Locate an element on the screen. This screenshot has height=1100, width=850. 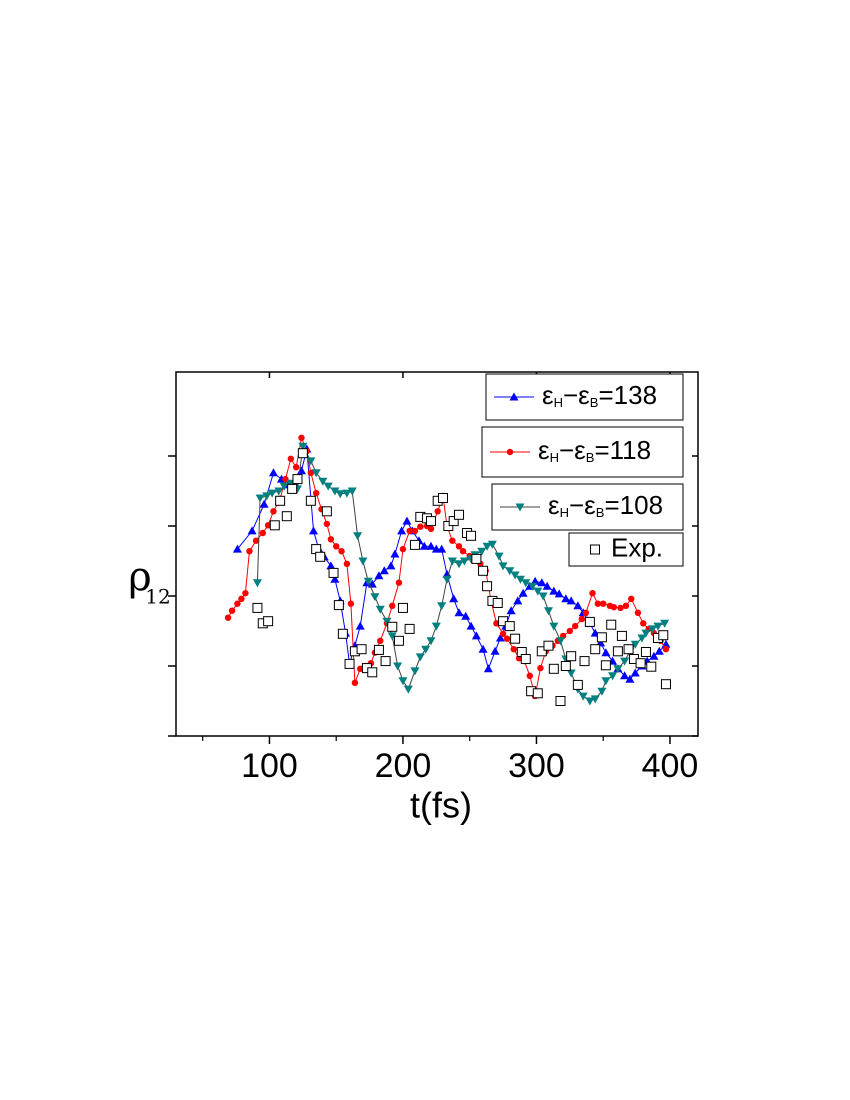
legend-label: εH−εB=118 is located at coordinates (594, 450).